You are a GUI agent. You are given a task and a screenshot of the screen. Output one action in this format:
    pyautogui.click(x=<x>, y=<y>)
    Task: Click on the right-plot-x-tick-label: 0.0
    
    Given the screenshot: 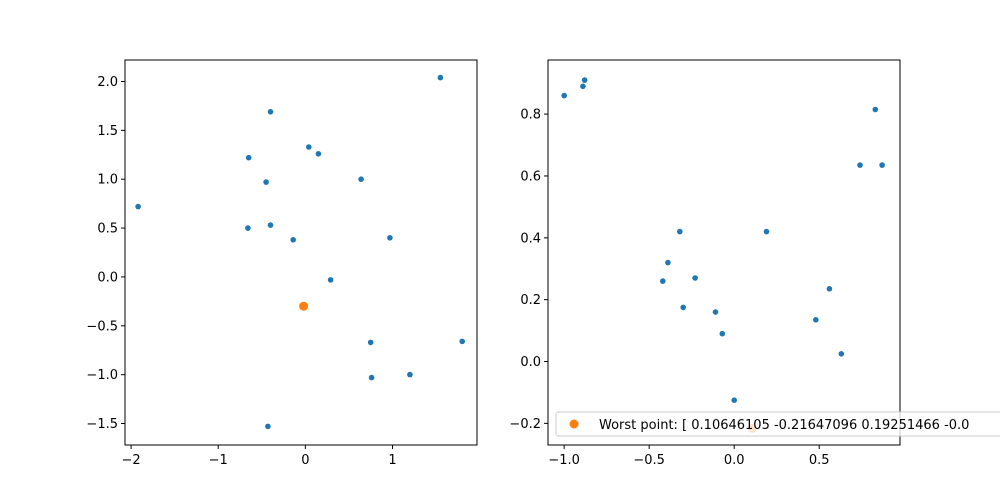 What is the action you would take?
    pyautogui.click(x=734, y=460)
    